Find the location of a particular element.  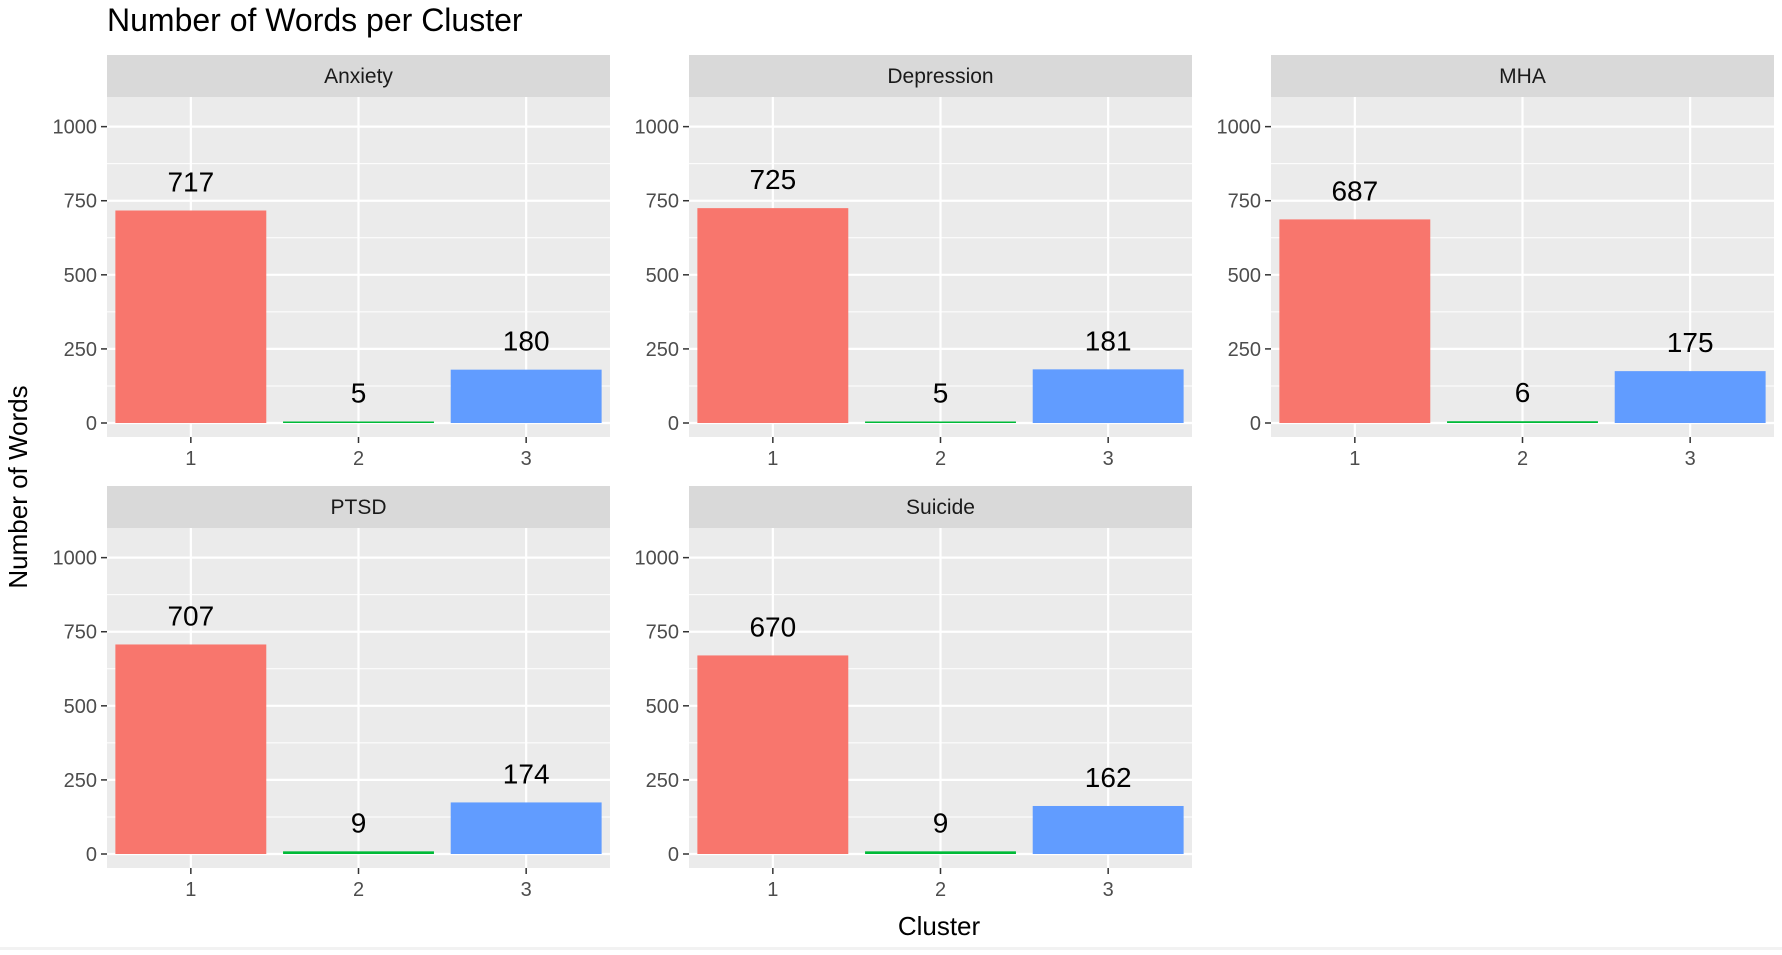

bar-value-label: 670 is located at coordinates (772, 626).